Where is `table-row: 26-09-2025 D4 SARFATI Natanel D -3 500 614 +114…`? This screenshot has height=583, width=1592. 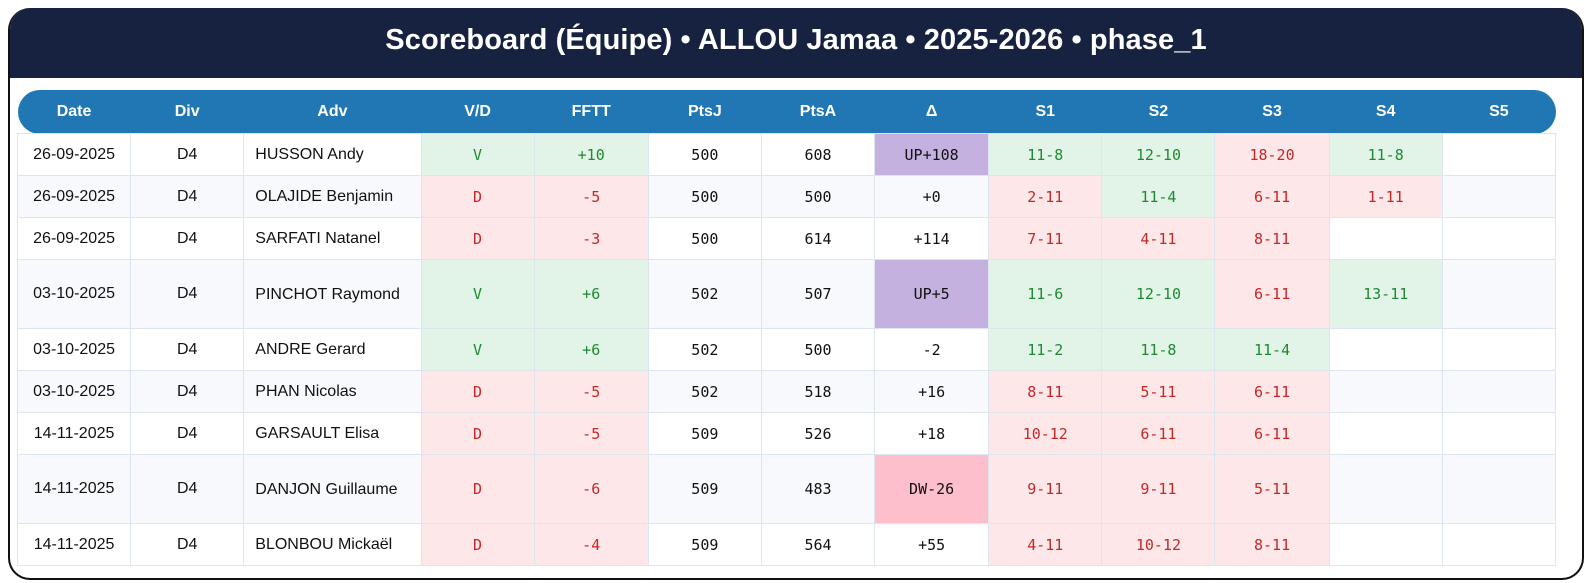
table-row: 26-09-2025 D4 SARFATI Natanel D -3 500 614 +114… is located at coordinates (786, 238).